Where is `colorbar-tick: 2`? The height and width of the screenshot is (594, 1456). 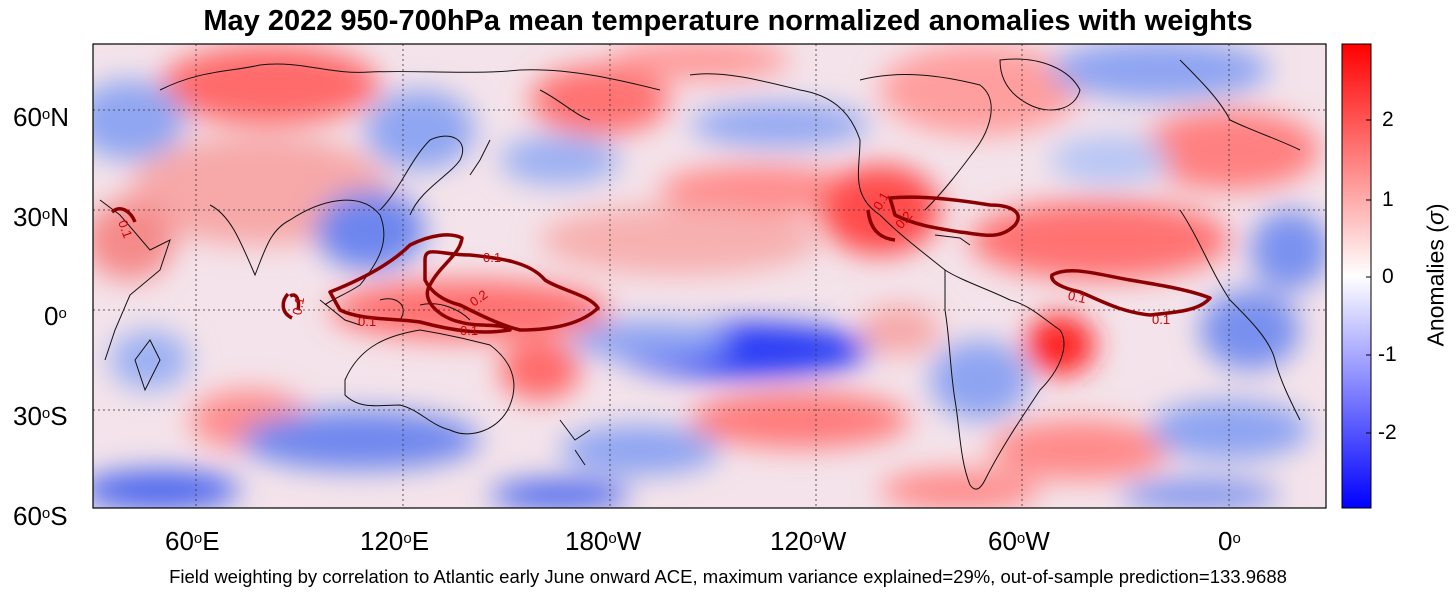
colorbar-tick: 2 is located at coordinates (1388, 119).